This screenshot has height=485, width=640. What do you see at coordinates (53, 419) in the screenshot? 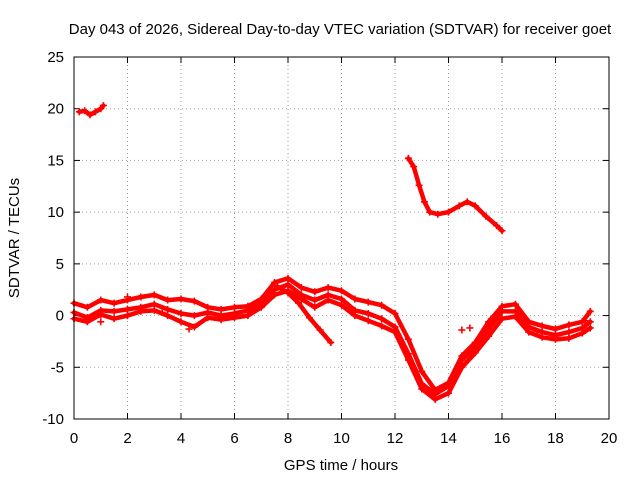
I see `y-tick-label: -10` at bounding box center [53, 419].